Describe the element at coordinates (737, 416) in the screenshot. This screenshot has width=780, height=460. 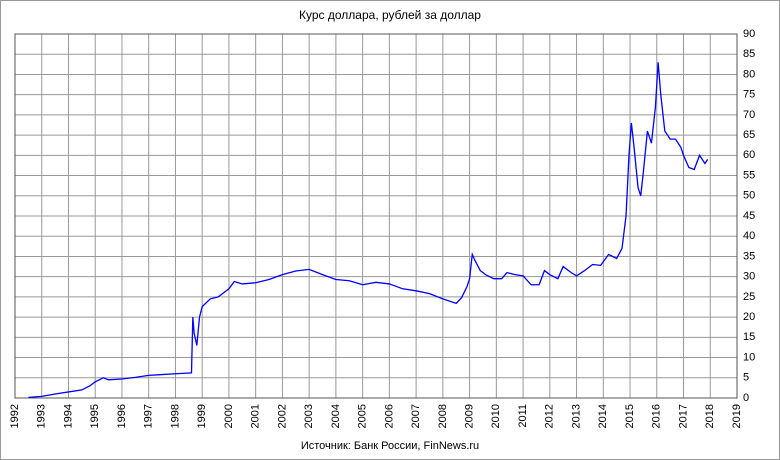
I see `x-tick-label: 2019` at that location.